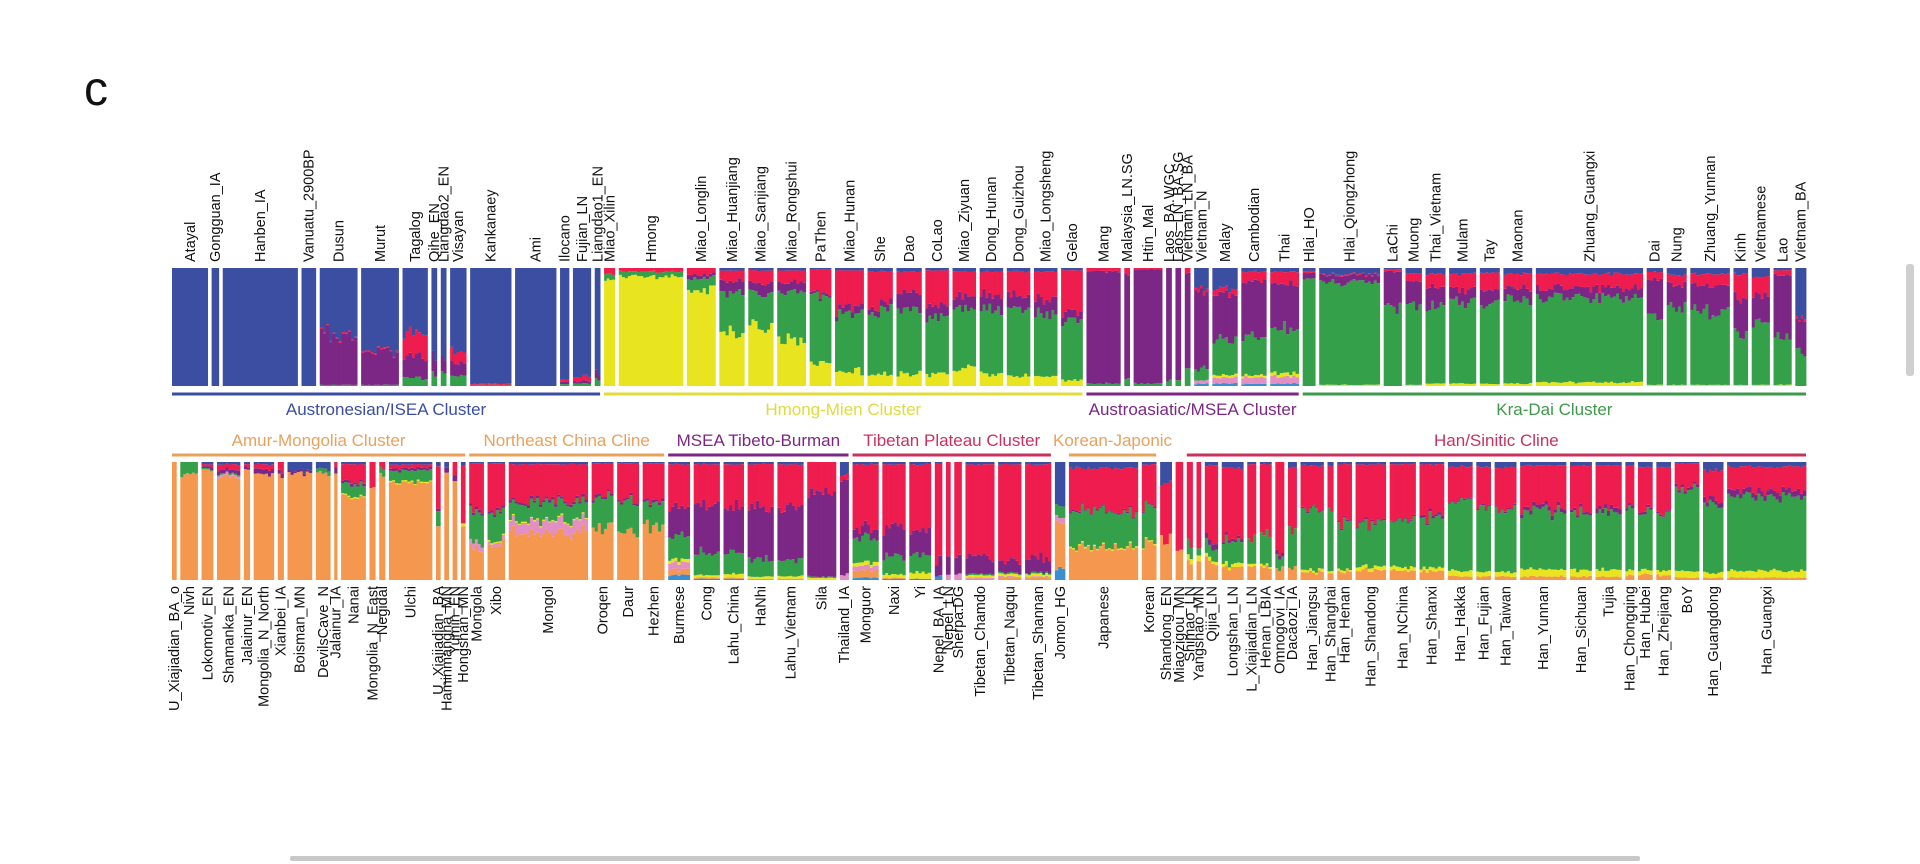 The image size is (1920, 864). Describe the element at coordinates (1910, 320) in the screenshot. I see `vertical-scrollbar` at that location.